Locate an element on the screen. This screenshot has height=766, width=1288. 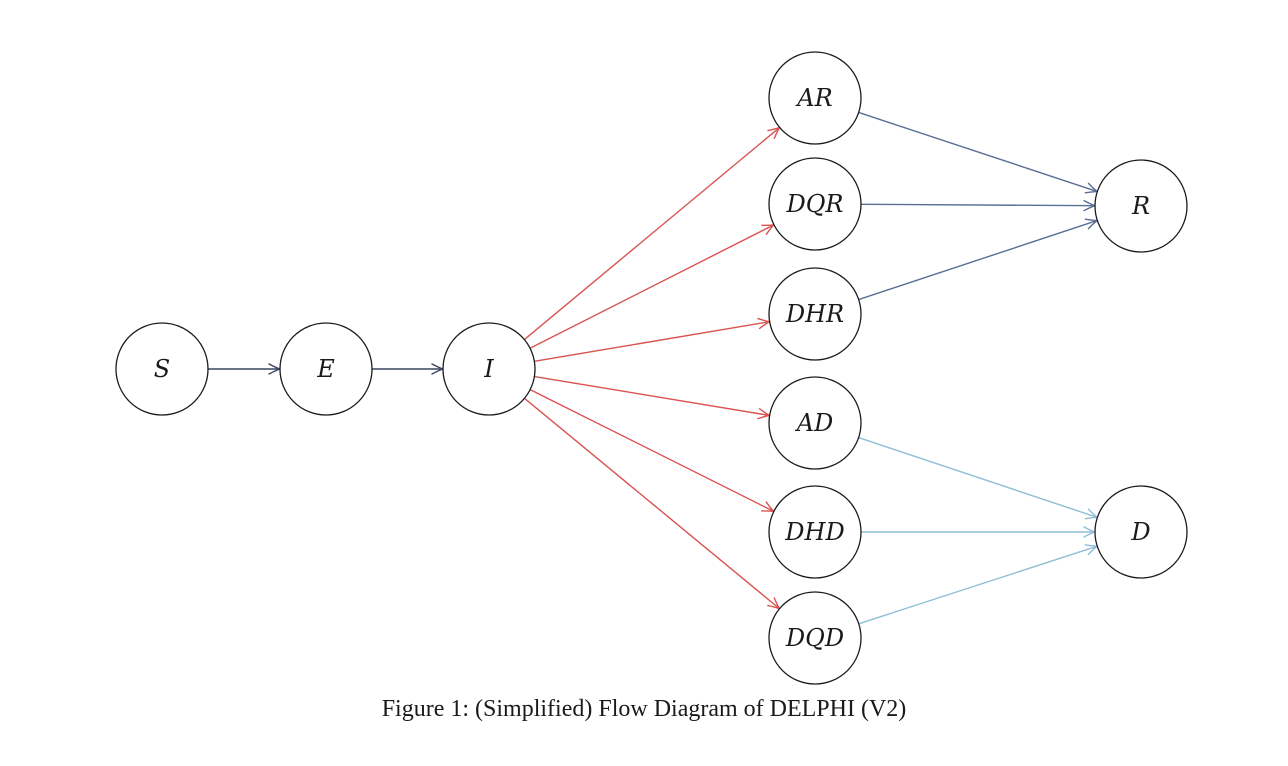
edge-i-to-ar is located at coordinates (652, 233).